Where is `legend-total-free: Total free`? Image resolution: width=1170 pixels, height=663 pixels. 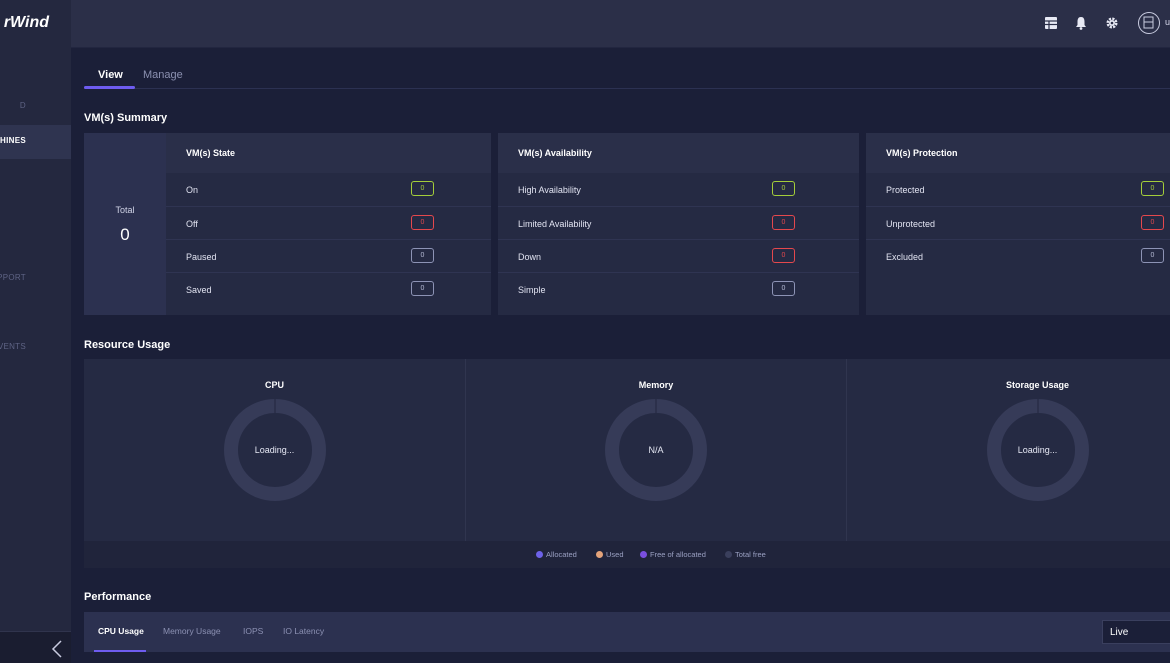 legend-total-free: Total free is located at coordinates (745, 554).